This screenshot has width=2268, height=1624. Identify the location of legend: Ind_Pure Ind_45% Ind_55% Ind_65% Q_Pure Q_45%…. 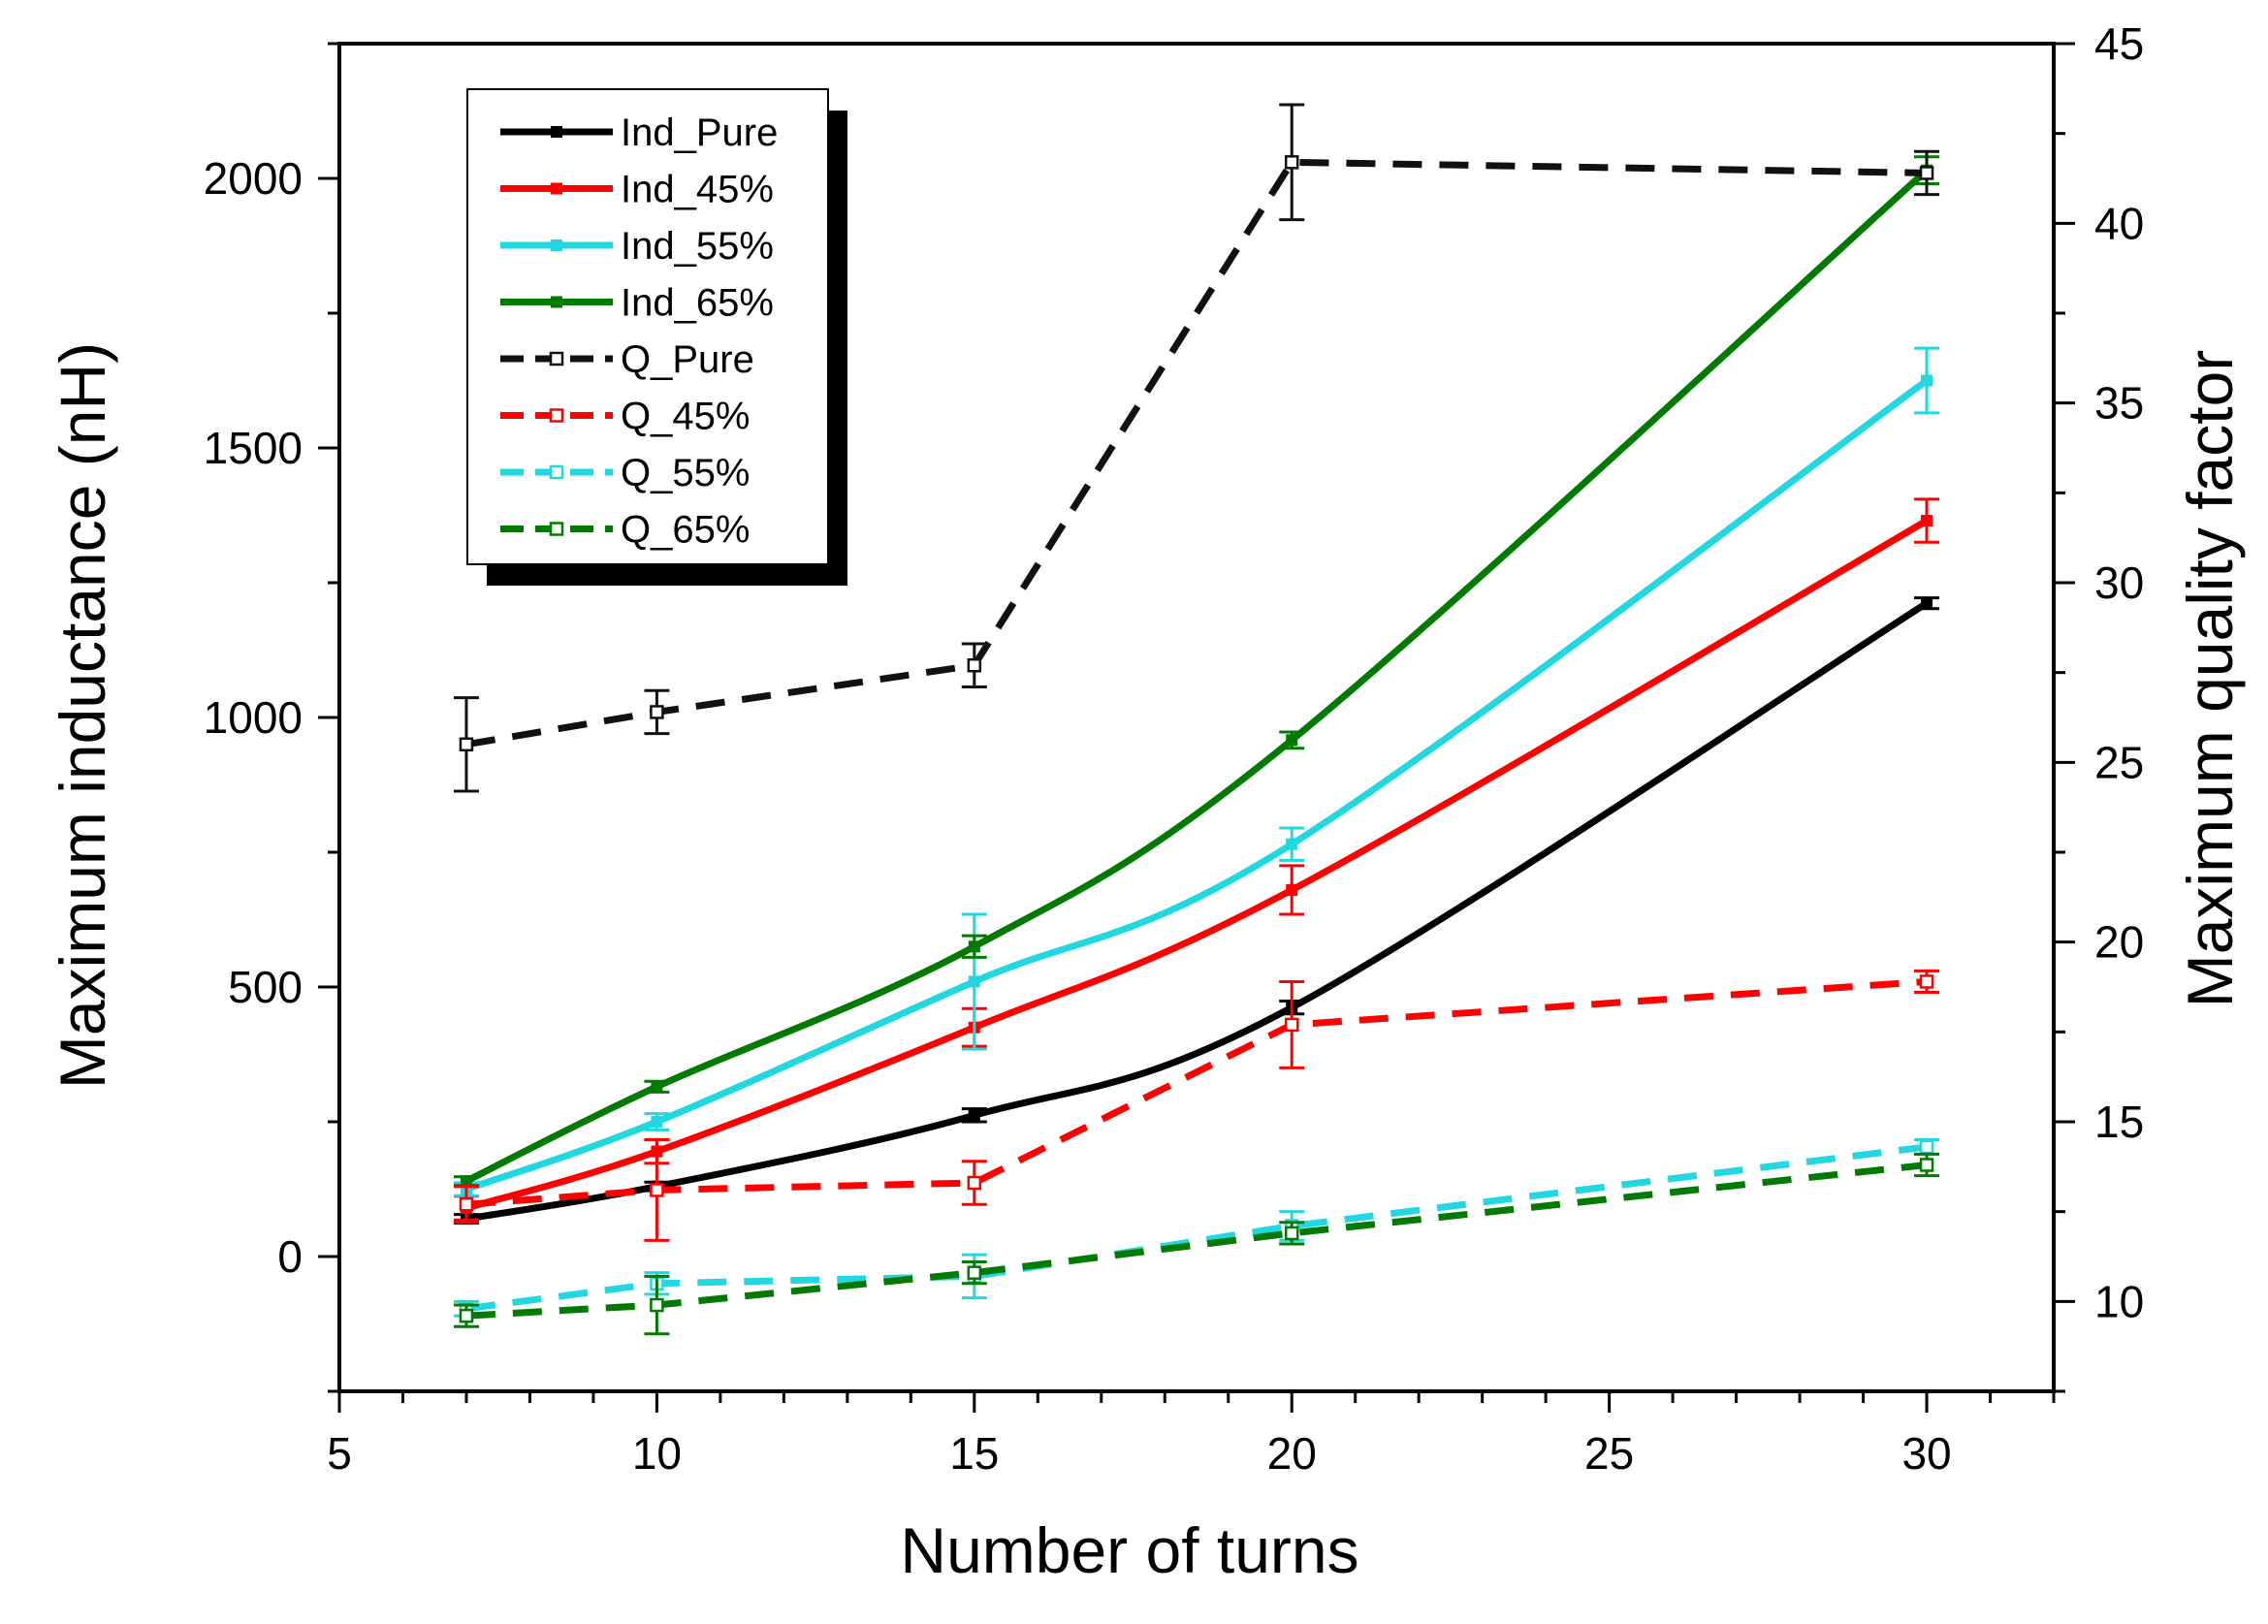
(656, 337).